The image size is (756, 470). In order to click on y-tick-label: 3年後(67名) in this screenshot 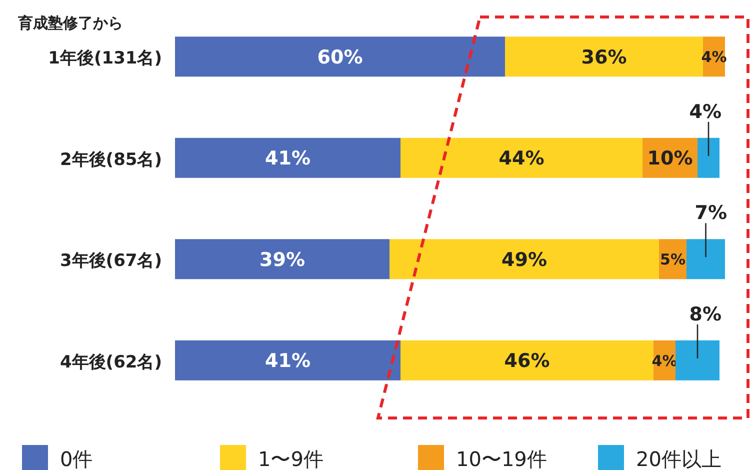, I will do `click(111, 261)`.